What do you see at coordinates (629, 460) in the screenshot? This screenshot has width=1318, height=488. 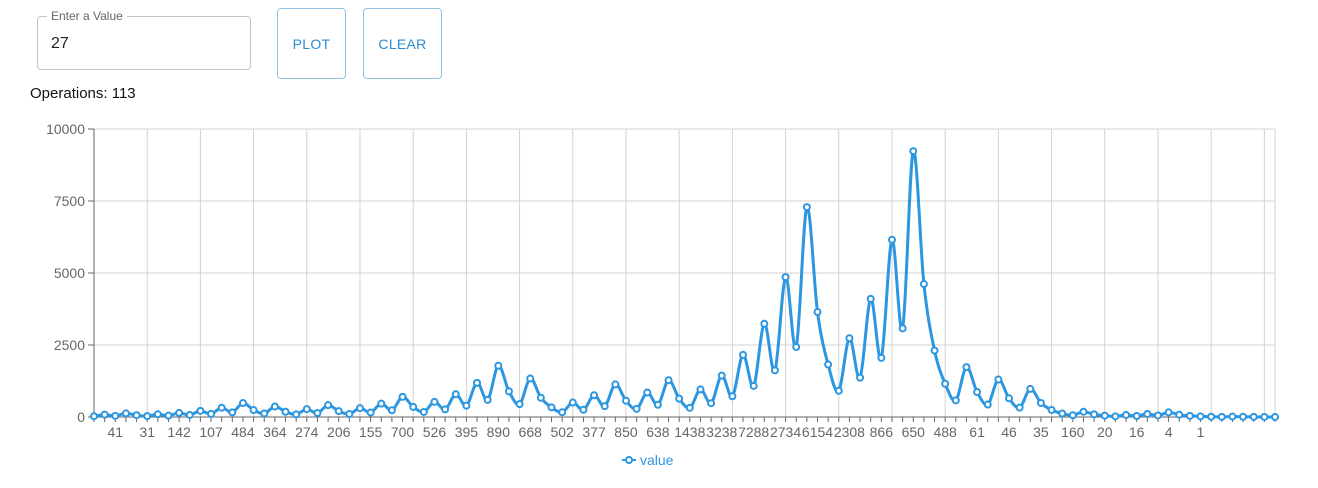 I see `legend-marker-icon` at bounding box center [629, 460].